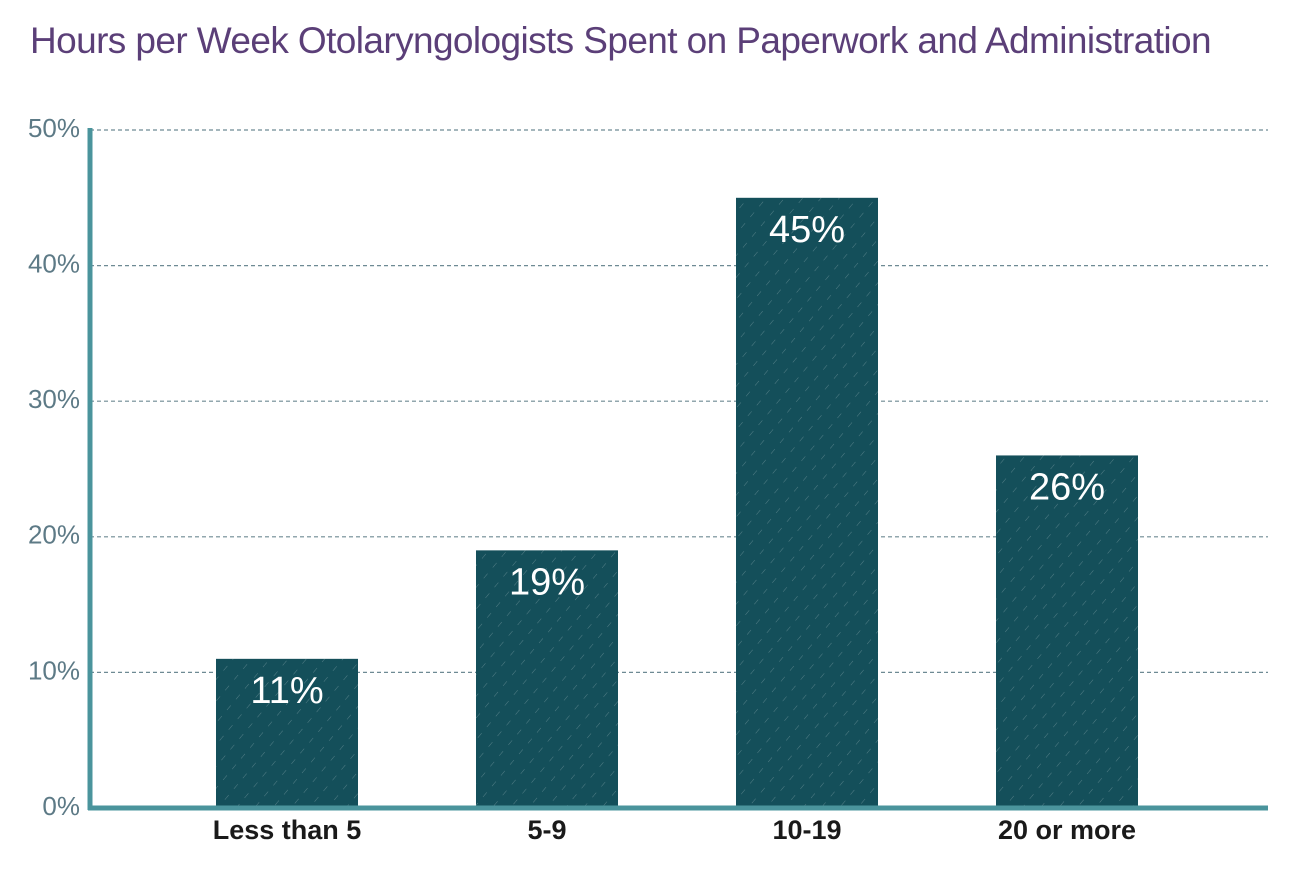 The height and width of the screenshot is (878, 1290). Describe the element at coordinates (806, 830) in the screenshot. I see `x-category-label: 10-19` at that location.